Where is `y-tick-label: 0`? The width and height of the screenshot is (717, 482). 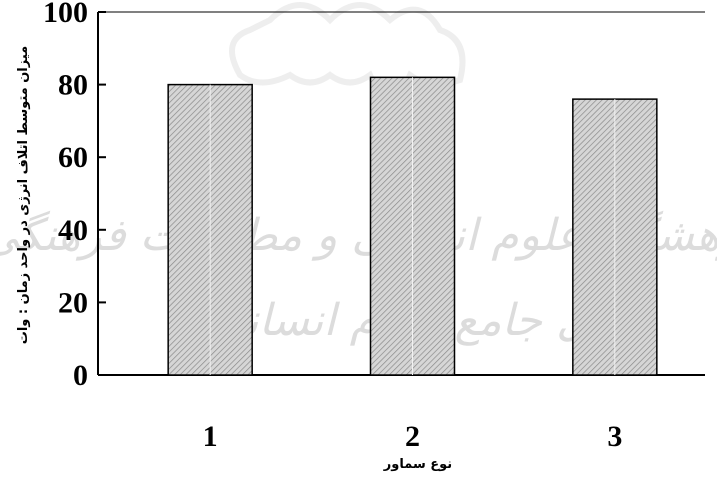
y-tick-label: 0 is located at coordinates (80, 375).